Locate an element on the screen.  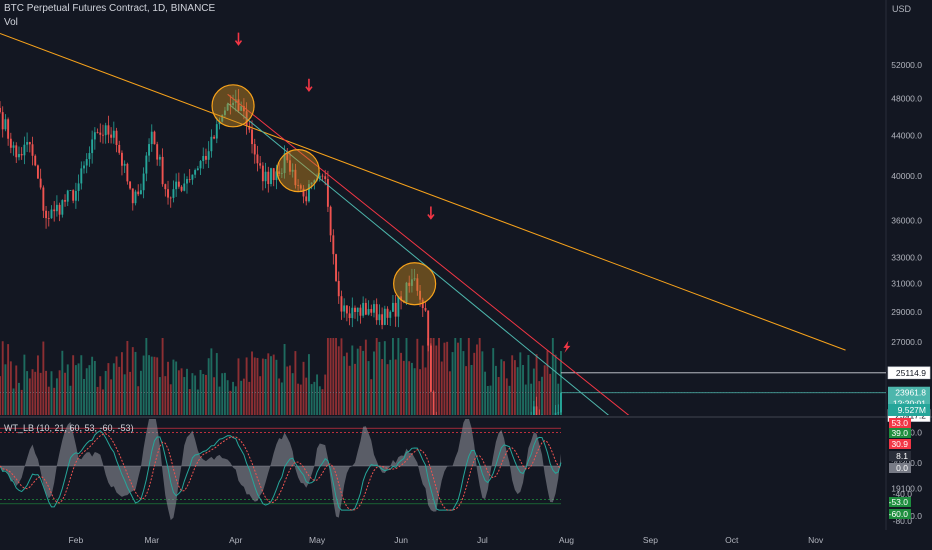
lightning-icon is located at coordinates (567, 346).